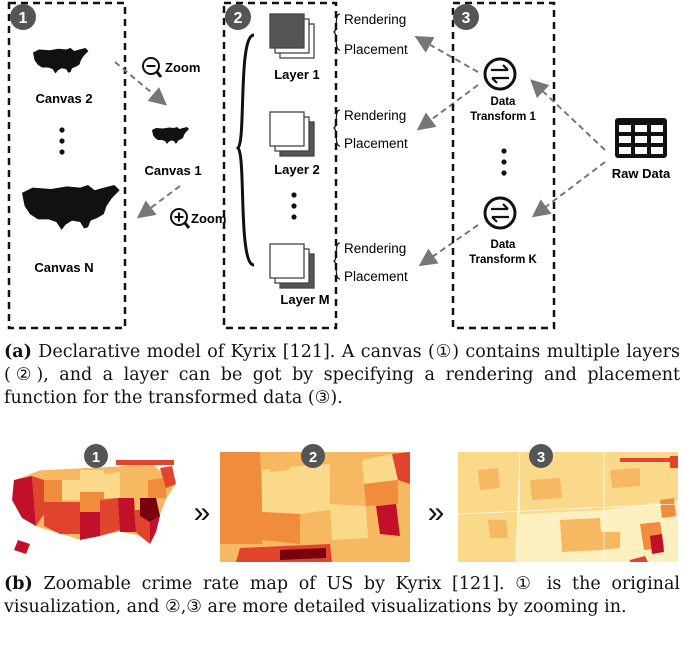 The width and height of the screenshot is (685, 656). I want to click on arrow-tk-to-layerm, so click(448, 245).